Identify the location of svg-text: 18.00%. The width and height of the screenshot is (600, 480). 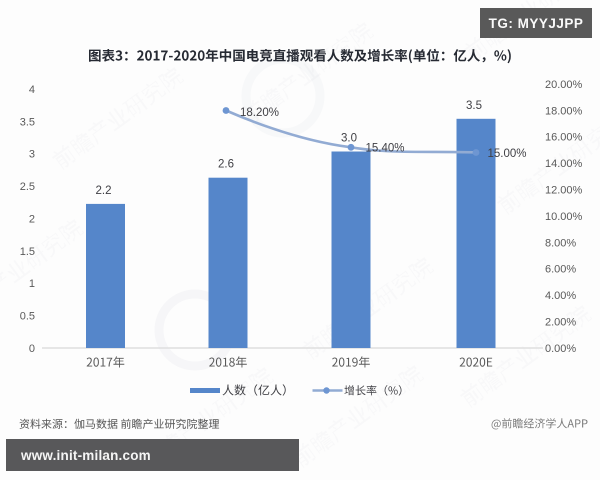
(564, 111).